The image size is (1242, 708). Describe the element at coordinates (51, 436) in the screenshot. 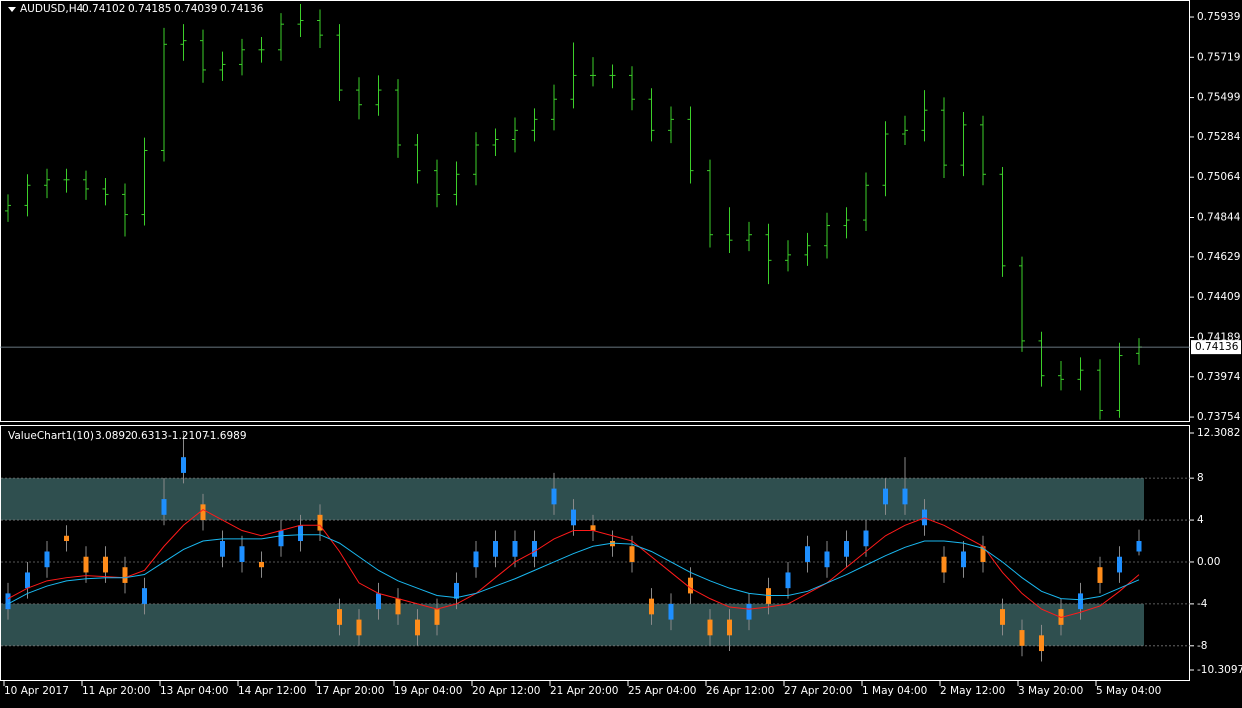

I see `indicator-title: ValueChart1(10)` at that location.